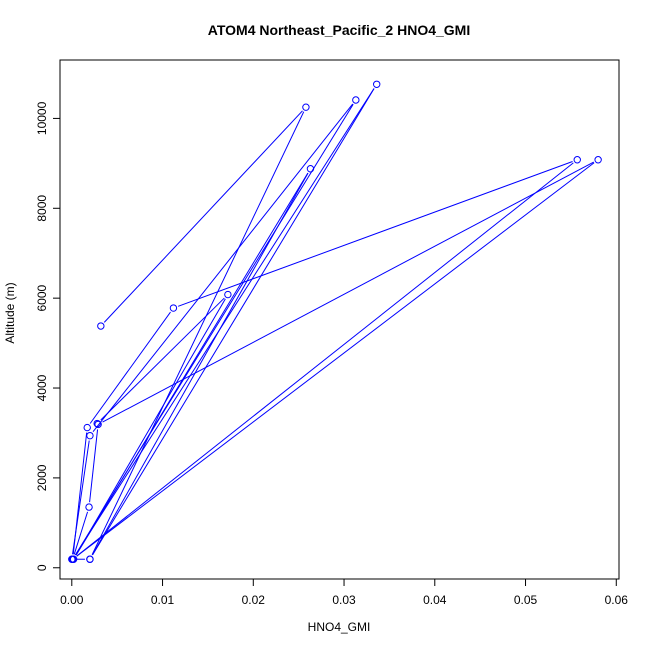  What do you see at coordinates (339, 627) in the screenshot?
I see `x-axis-label: HNO4_GMI` at bounding box center [339, 627].